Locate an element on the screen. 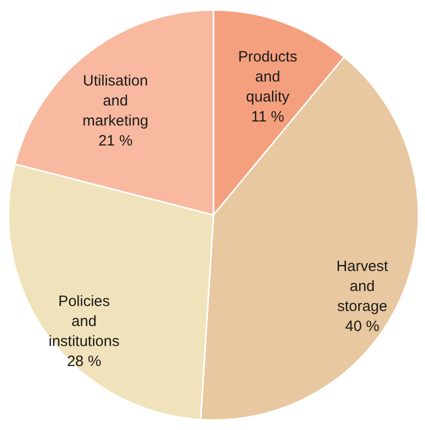 This screenshot has height=430, width=425. data-label: 40 % is located at coordinates (362, 326).